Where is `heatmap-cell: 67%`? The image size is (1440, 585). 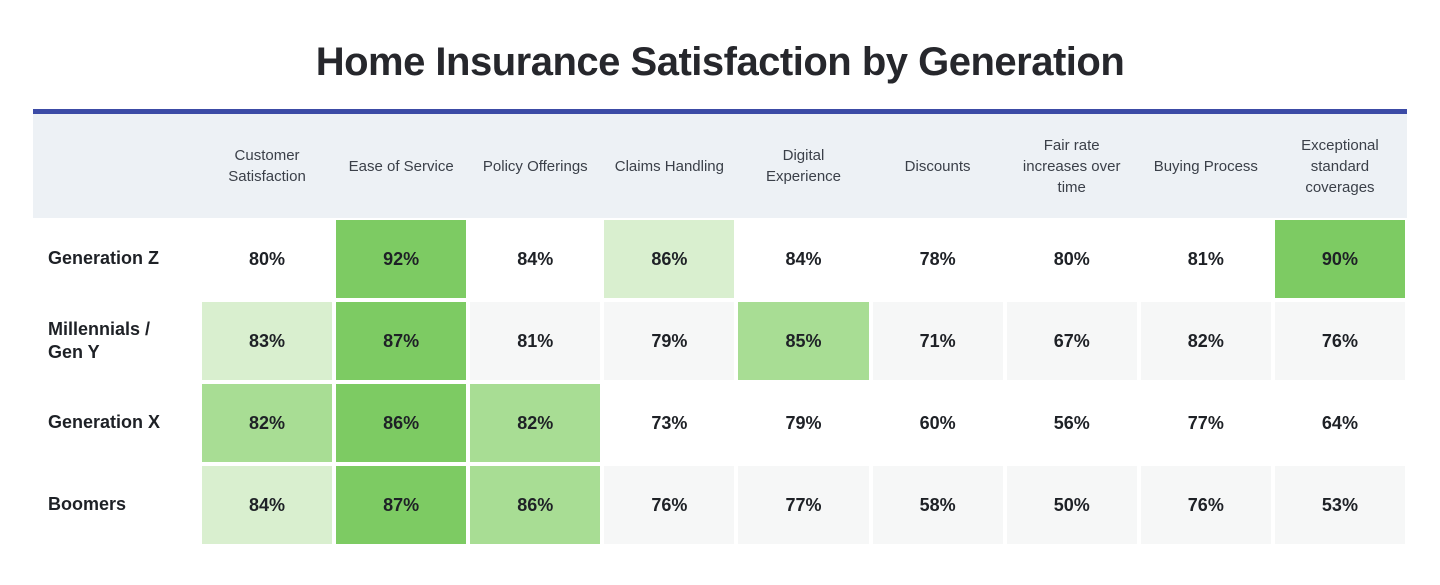
heatmap-cell: 67% is located at coordinates (1071, 341).